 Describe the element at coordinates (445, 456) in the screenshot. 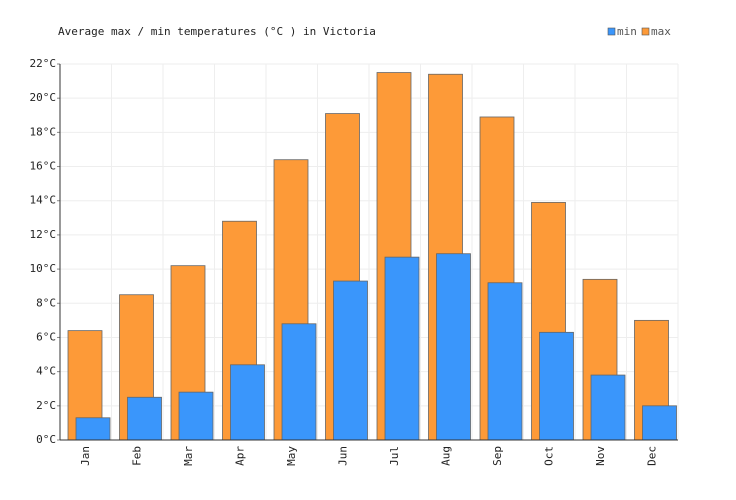

I see `x-tick-label: Aug` at that location.